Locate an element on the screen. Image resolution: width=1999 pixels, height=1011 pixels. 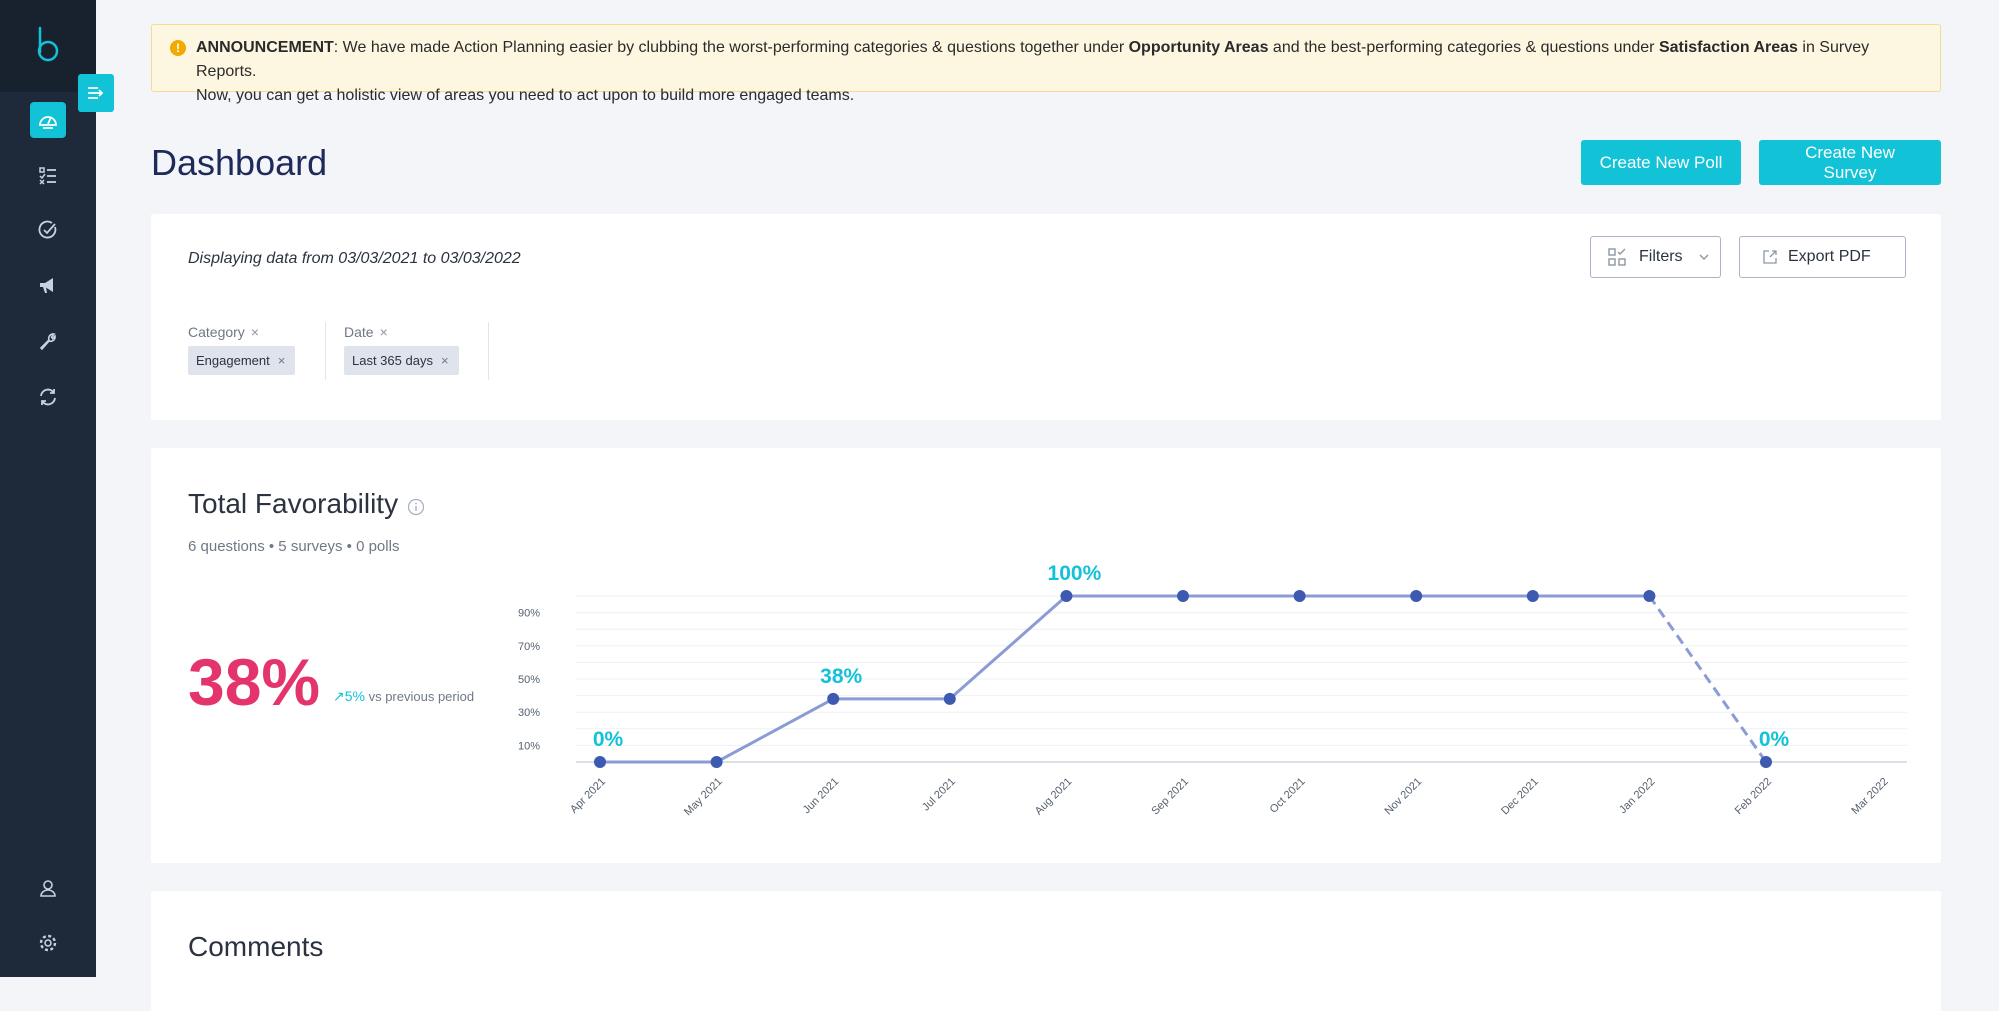
filter-label-category: Category × is located at coordinates (241, 332).